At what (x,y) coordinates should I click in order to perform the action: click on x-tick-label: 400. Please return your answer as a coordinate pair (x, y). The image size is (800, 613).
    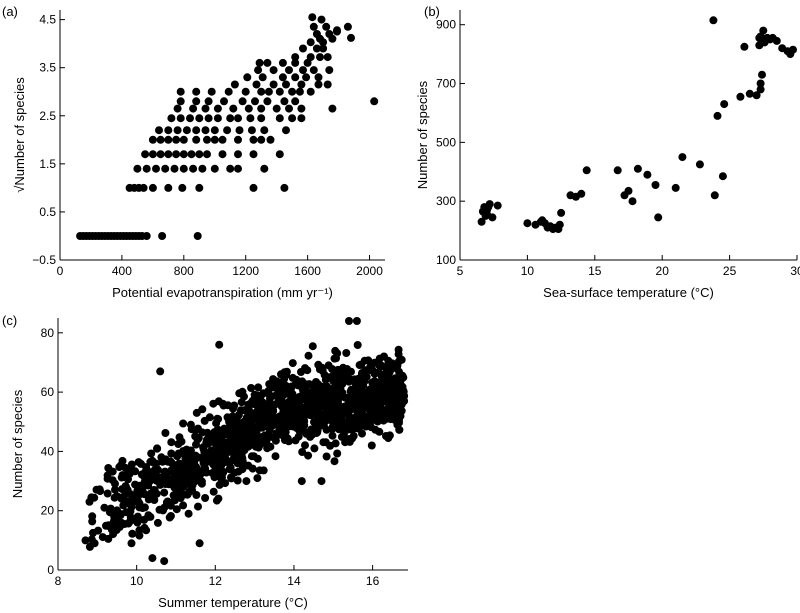
    Looking at the image, I should click on (122, 271).